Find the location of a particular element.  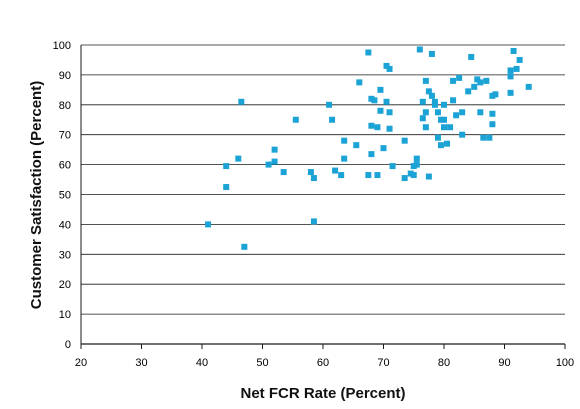

y-tick-label: 30 is located at coordinates (65, 255).